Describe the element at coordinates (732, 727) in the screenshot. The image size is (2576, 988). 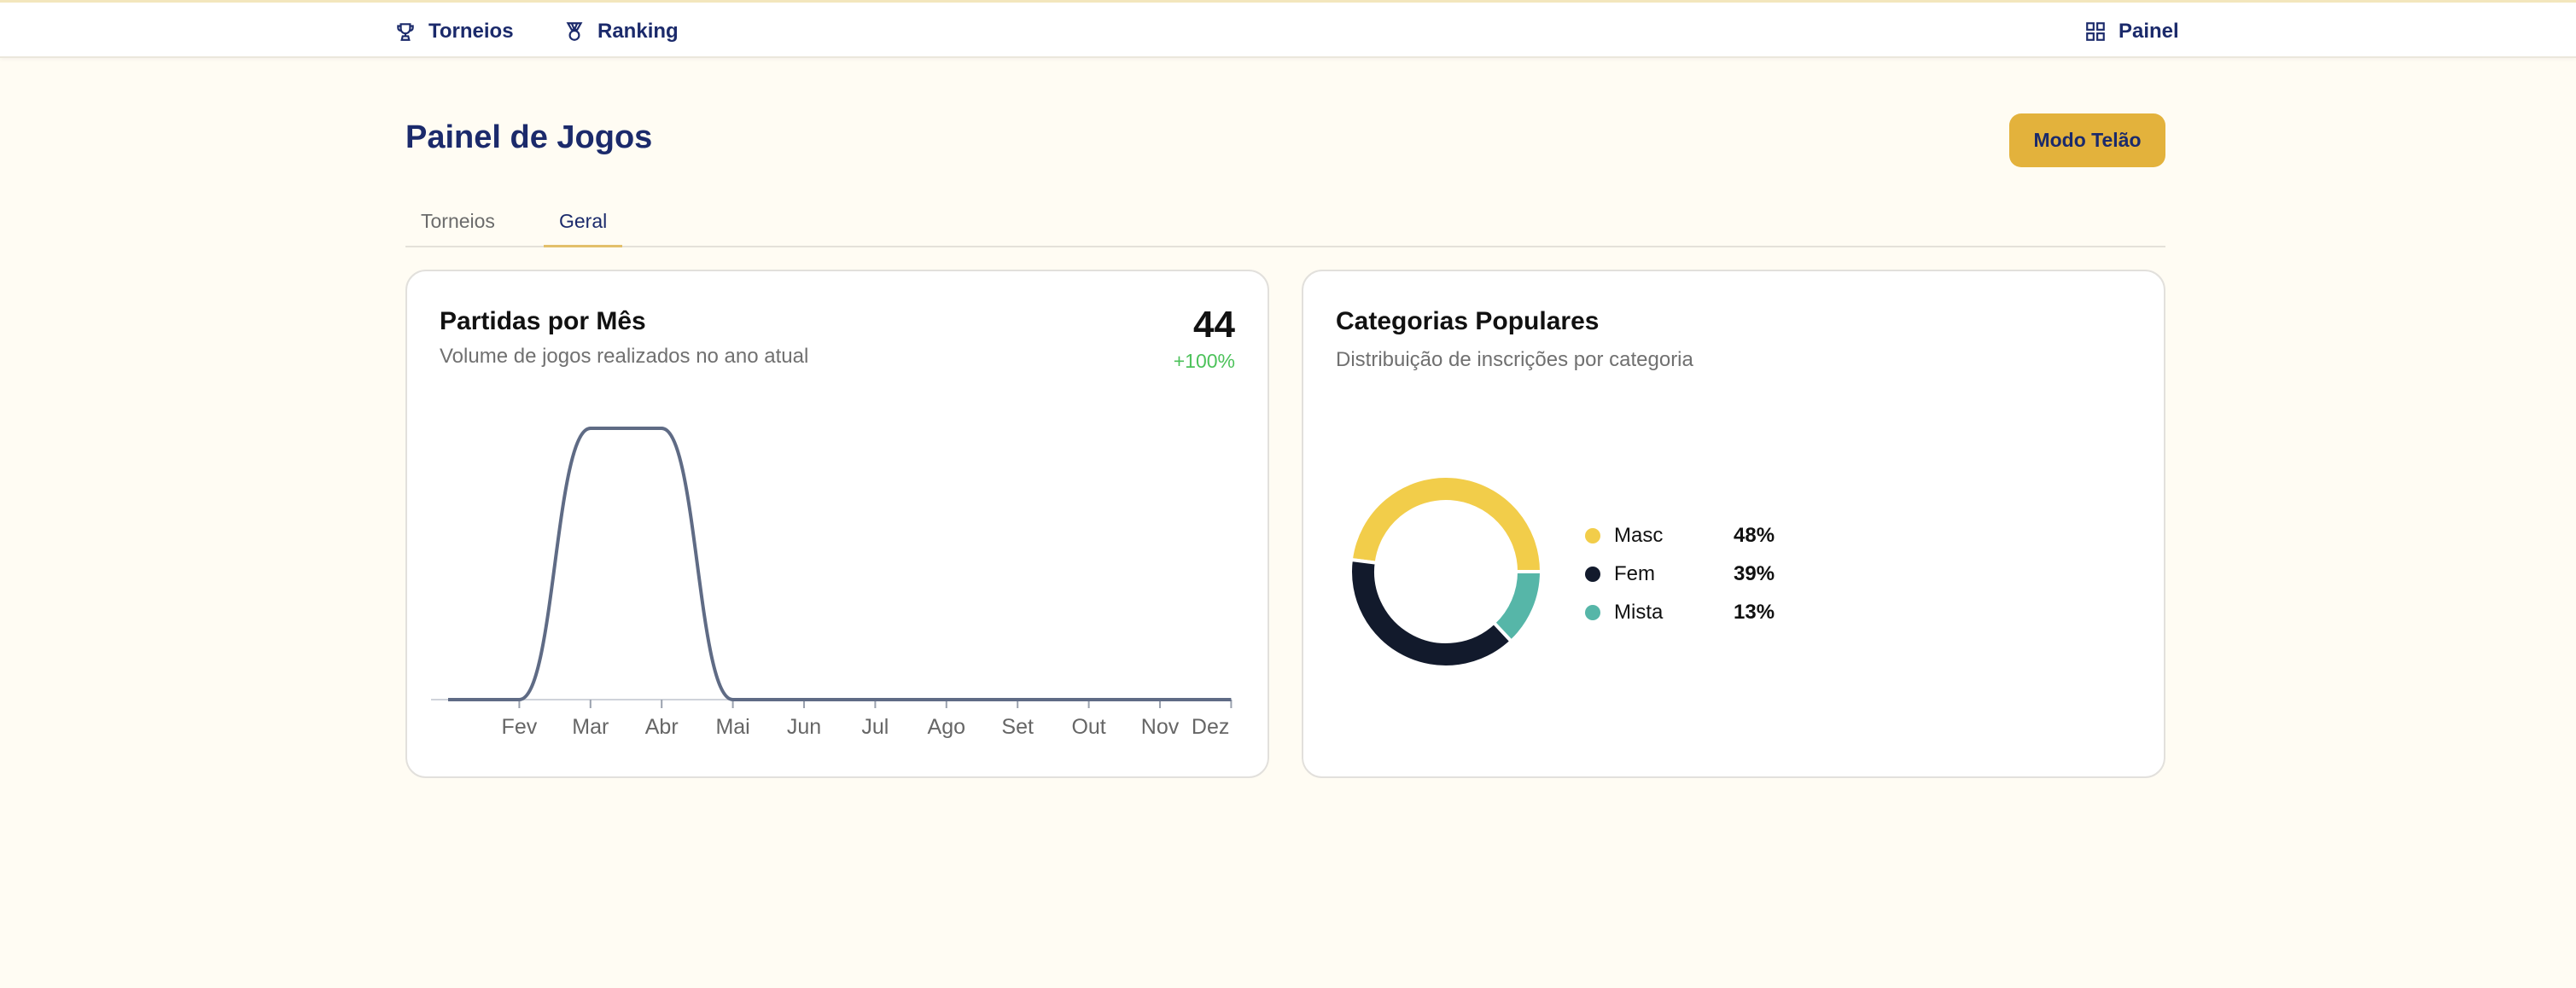
I see `x-tick-label: Mai` at that location.